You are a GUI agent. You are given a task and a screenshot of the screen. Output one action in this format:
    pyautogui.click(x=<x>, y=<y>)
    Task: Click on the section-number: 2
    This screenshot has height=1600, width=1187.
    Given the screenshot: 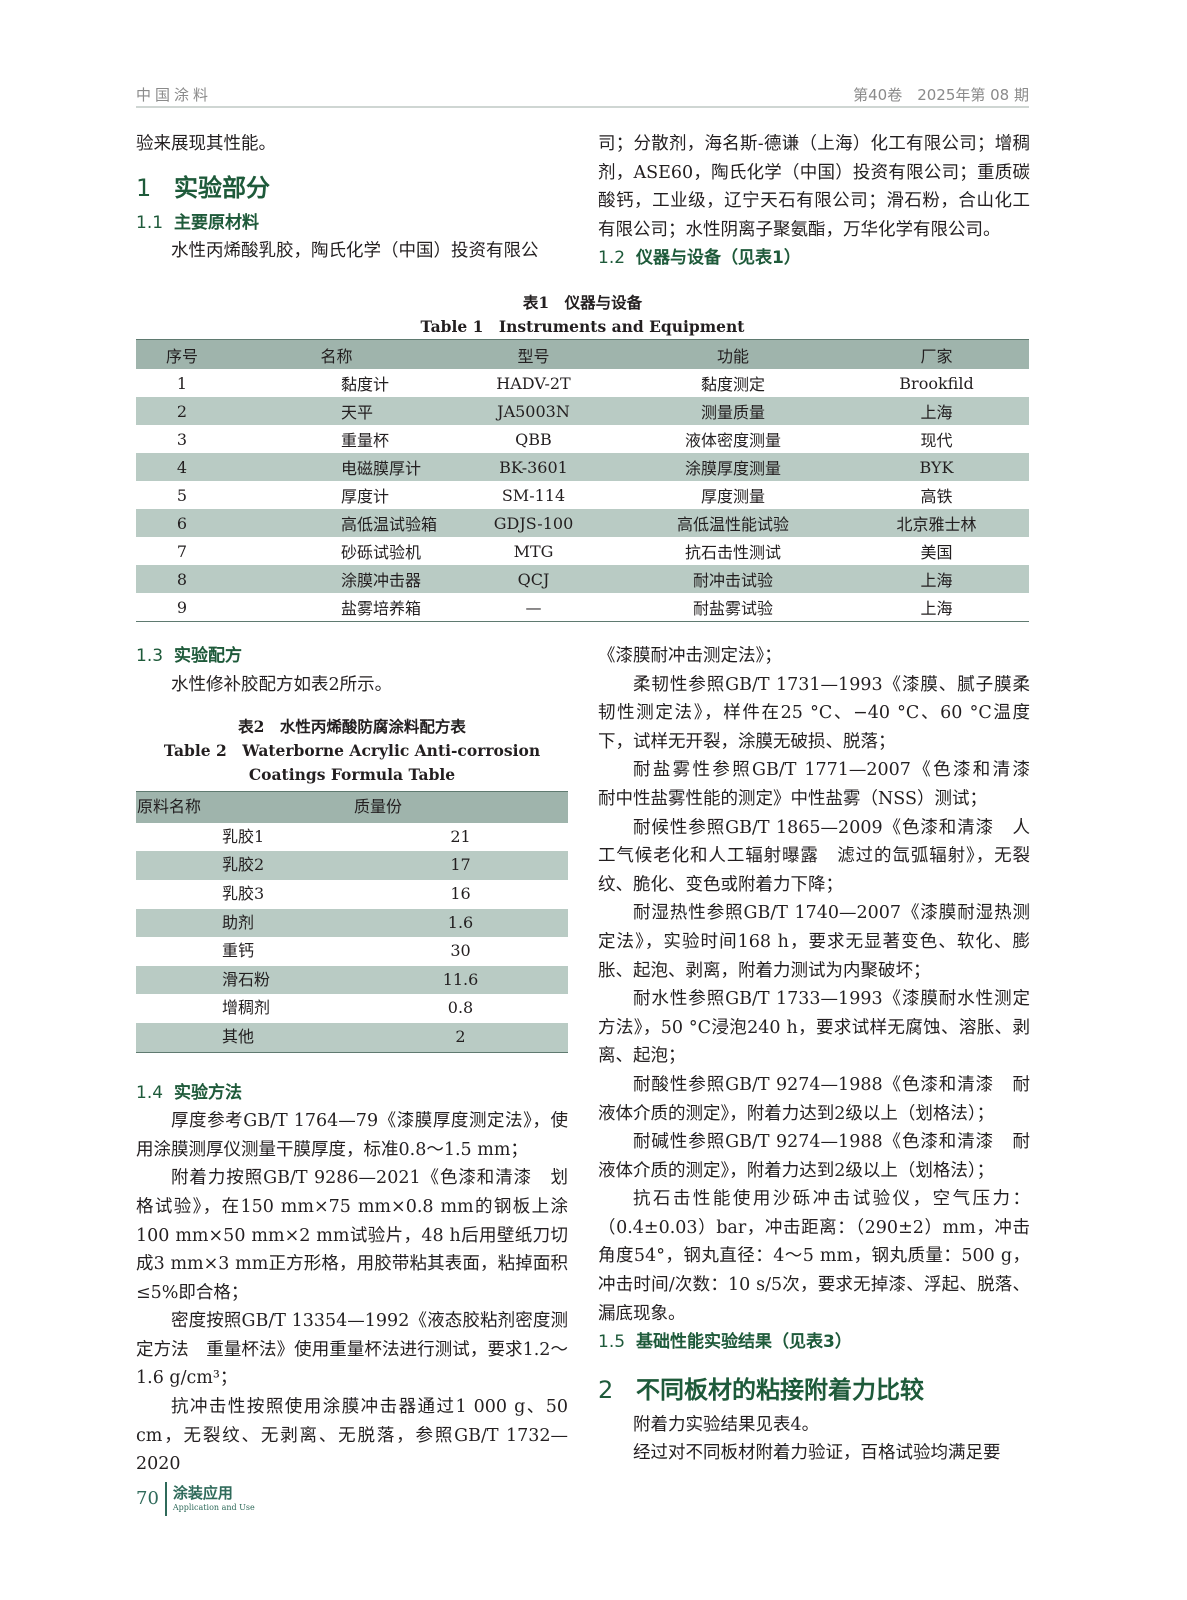 What is the action you would take?
    pyautogui.click(x=606, y=1389)
    